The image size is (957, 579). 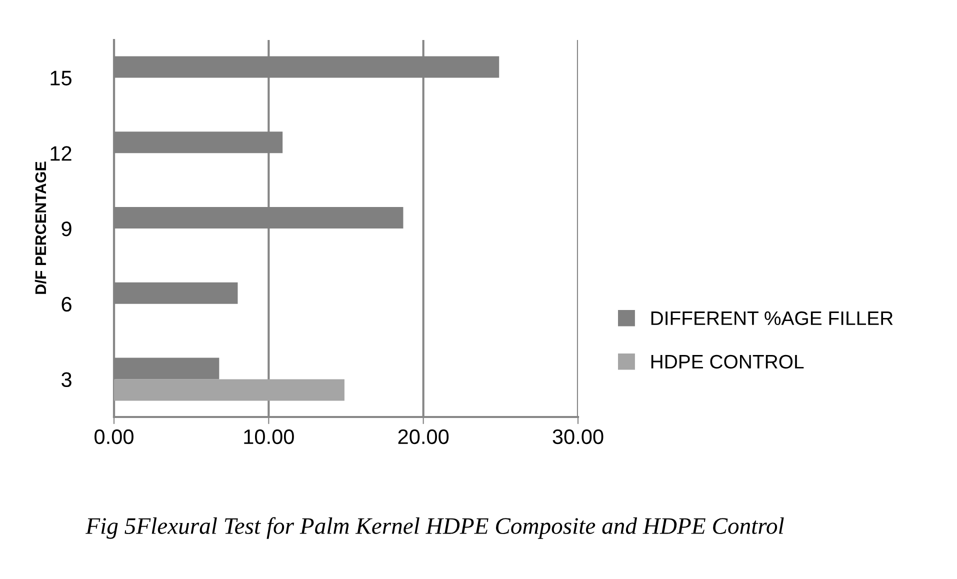 What do you see at coordinates (727, 361) in the screenshot?
I see `legend-label: HDPE CONTROL` at bounding box center [727, 361].